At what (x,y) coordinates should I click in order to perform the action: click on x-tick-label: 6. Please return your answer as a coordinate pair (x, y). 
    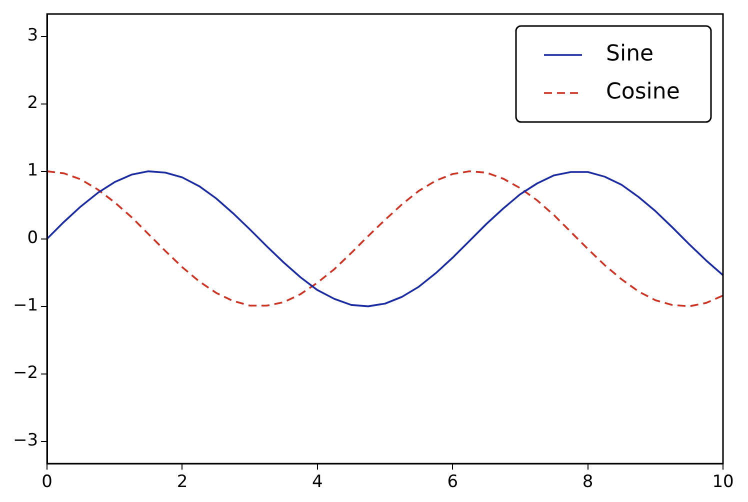
    Looking at the image, I should click on (452, 482).